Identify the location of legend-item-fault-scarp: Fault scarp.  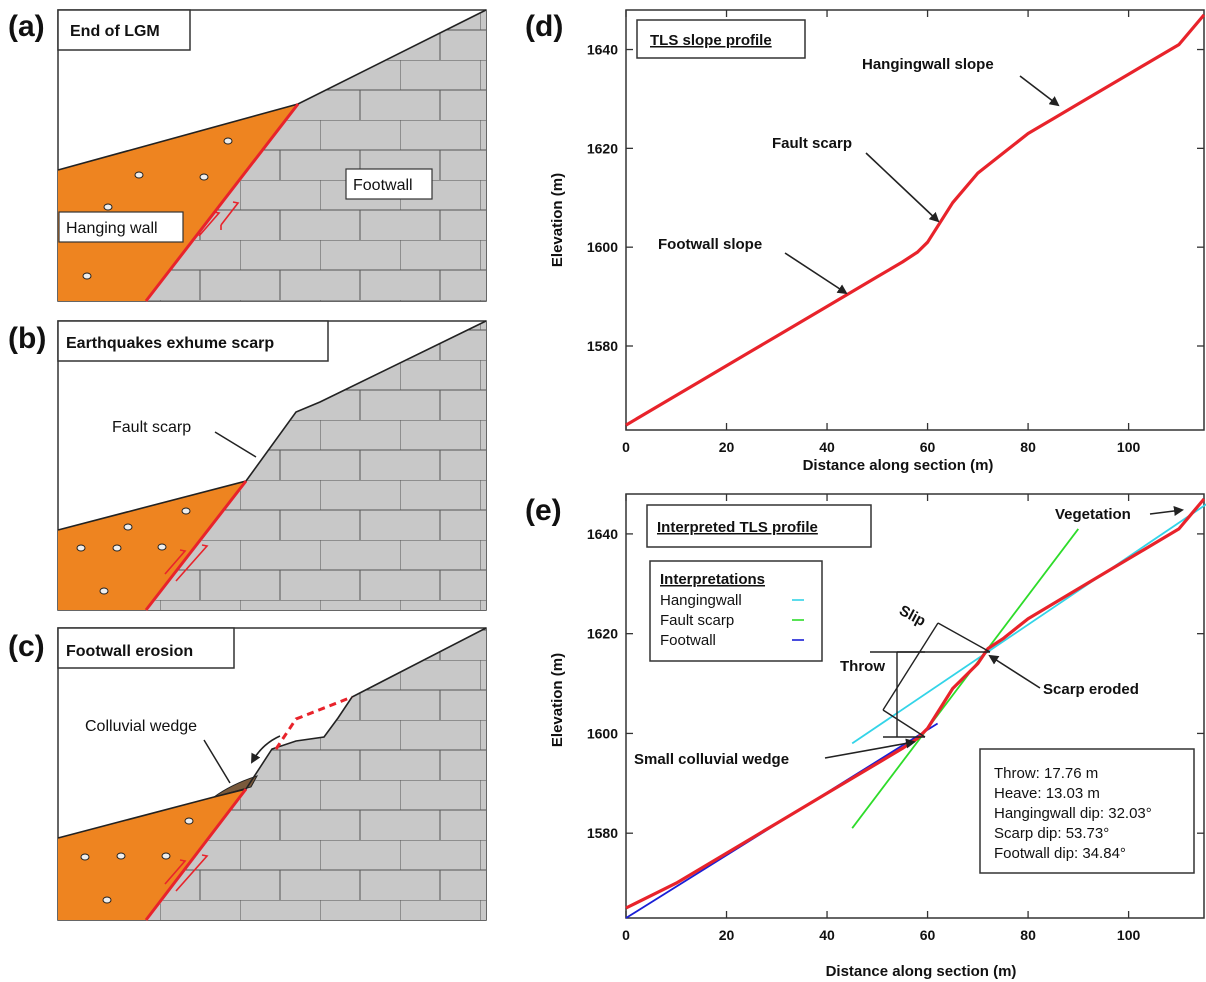
(697, 620).